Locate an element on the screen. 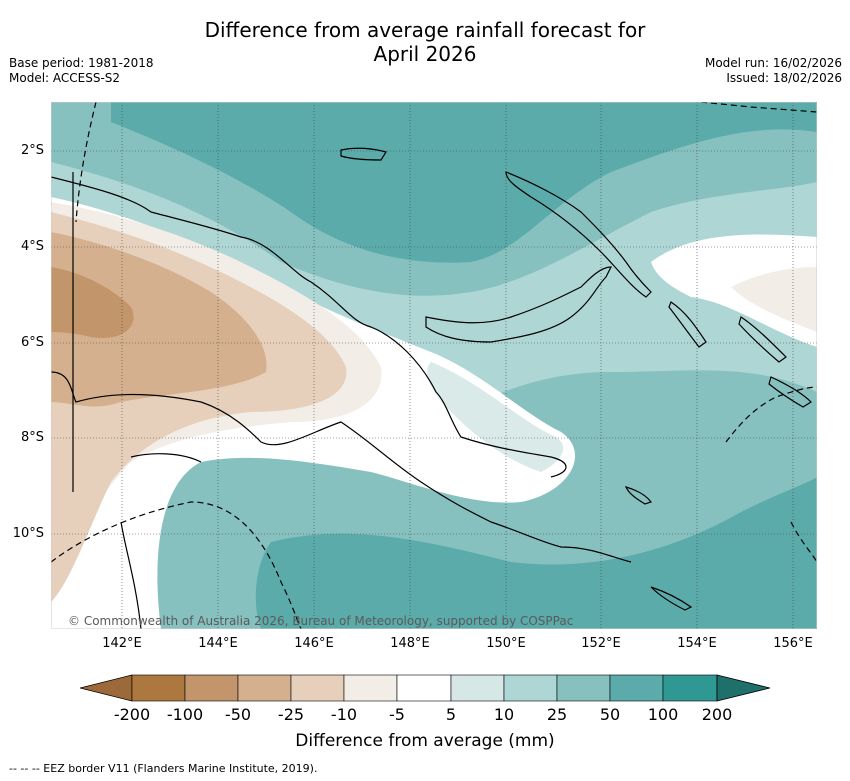 The width and height of the screenshot is (850, 781). lat-label-4s: 4°S is located at coordinates (32, 246).